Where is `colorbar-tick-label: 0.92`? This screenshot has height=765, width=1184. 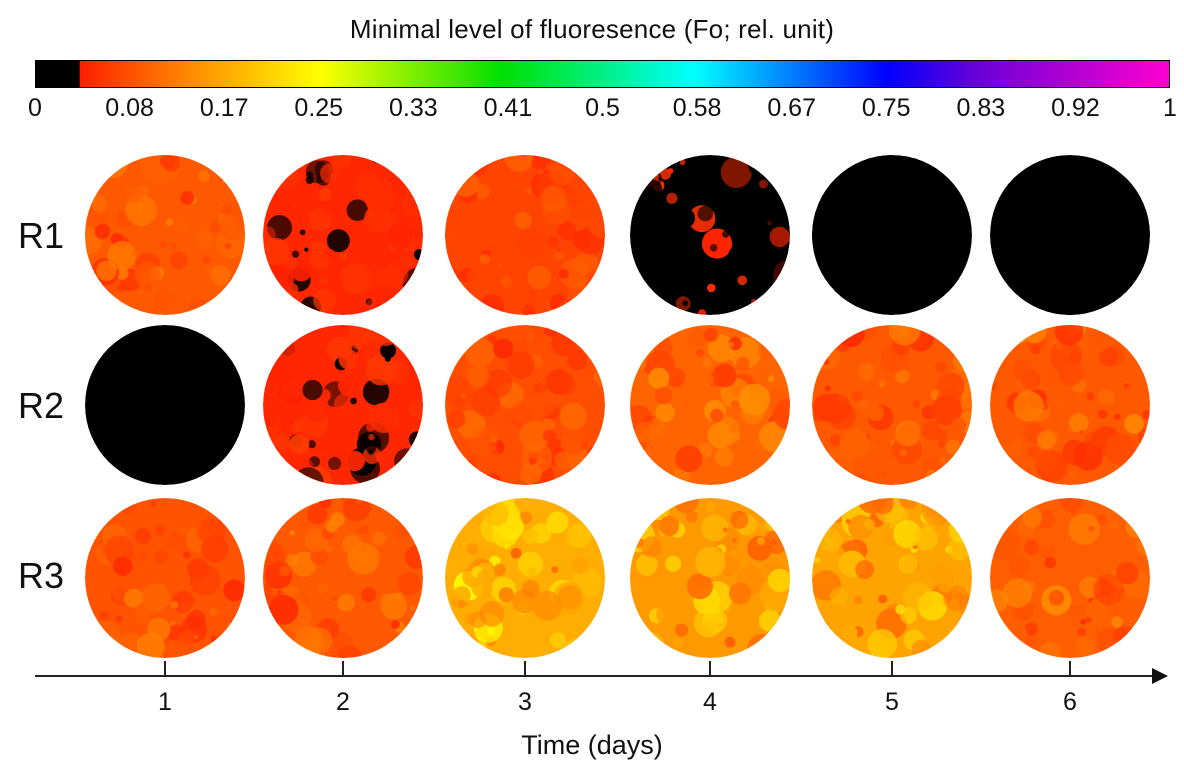
colorbar-tick-label: 0.92 is located at coordinates (1075, 108).